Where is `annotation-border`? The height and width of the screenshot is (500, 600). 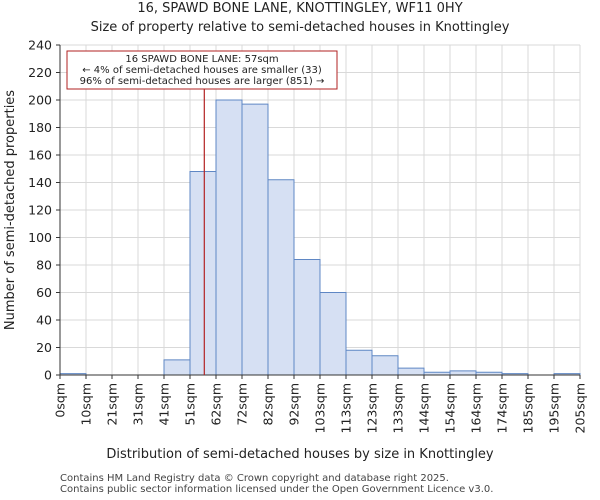
annotation-border is located at coordinates (202, 70).